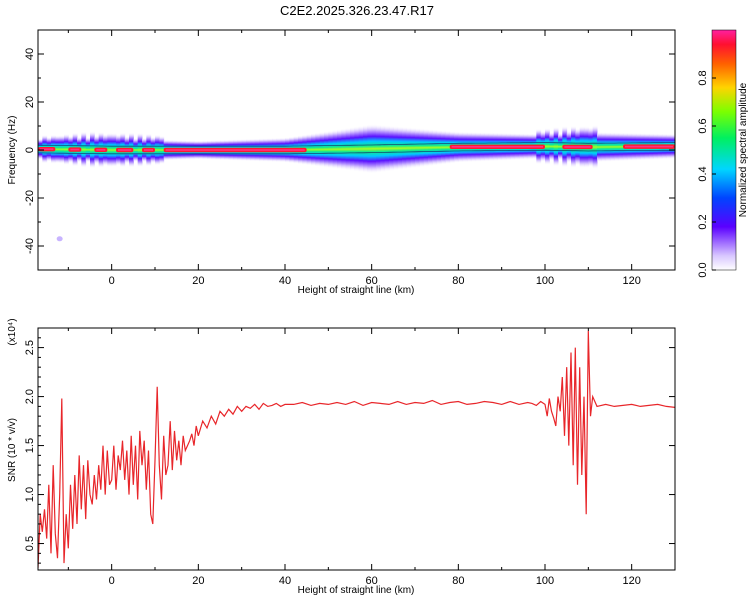 This screenshot has height=600, width=750. What do you see at coordinates (30, 198) in the screenshot?
I see `spectrogram-y-tick-label: -20` at bounding box center [30, 198].